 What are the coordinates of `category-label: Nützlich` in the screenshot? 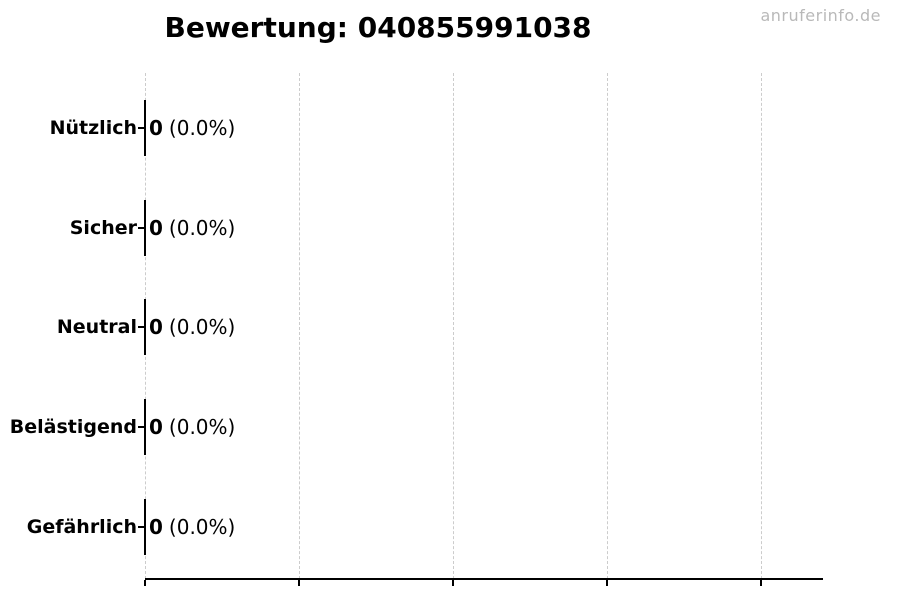 It's located at (93, 128).